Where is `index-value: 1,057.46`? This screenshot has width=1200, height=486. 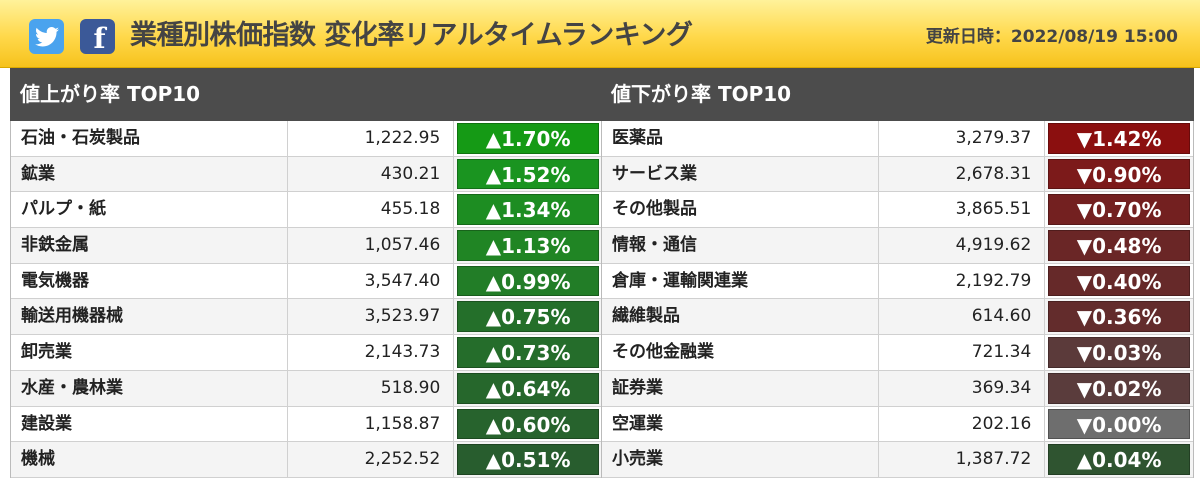 index-value: 1,057.46 is located at coordinates (370, 245).